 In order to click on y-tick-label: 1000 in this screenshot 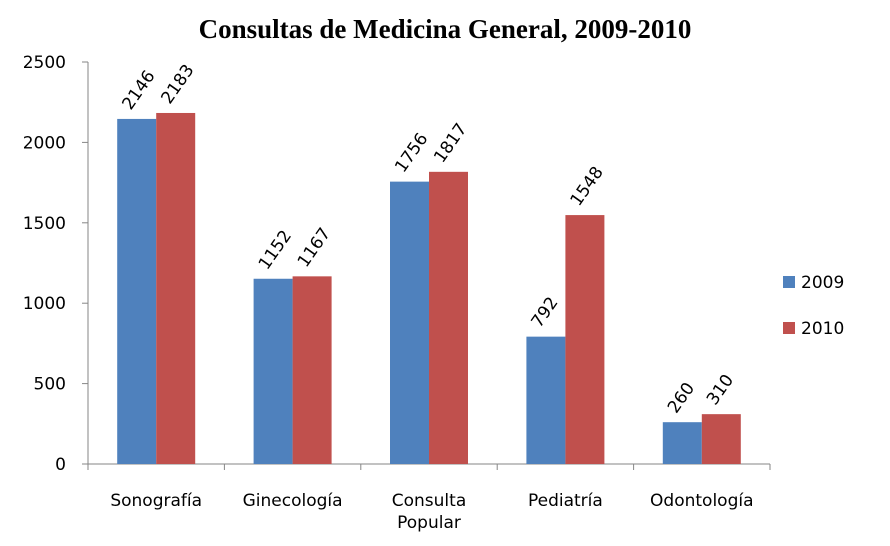, I will do `click(44, 304)`.